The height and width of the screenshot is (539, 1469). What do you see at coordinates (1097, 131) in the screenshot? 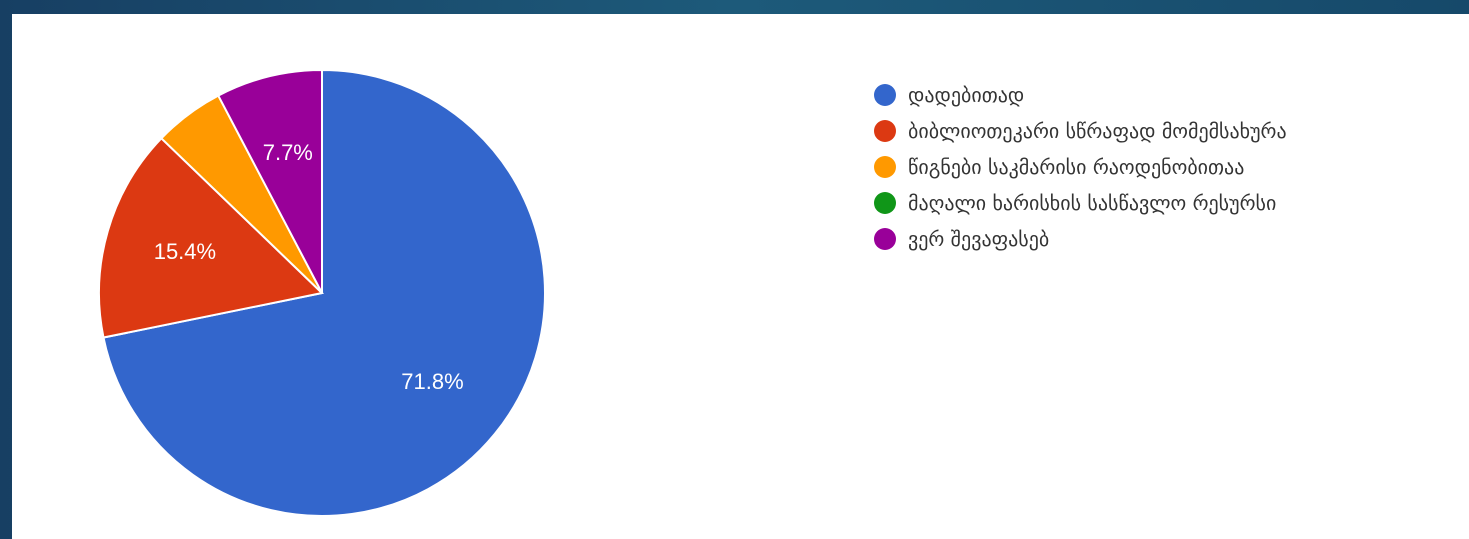
I see `legend-label: ბიბლიოთეკარი სწრაფად მომემსახურა` at bounding box center [1097, 131].